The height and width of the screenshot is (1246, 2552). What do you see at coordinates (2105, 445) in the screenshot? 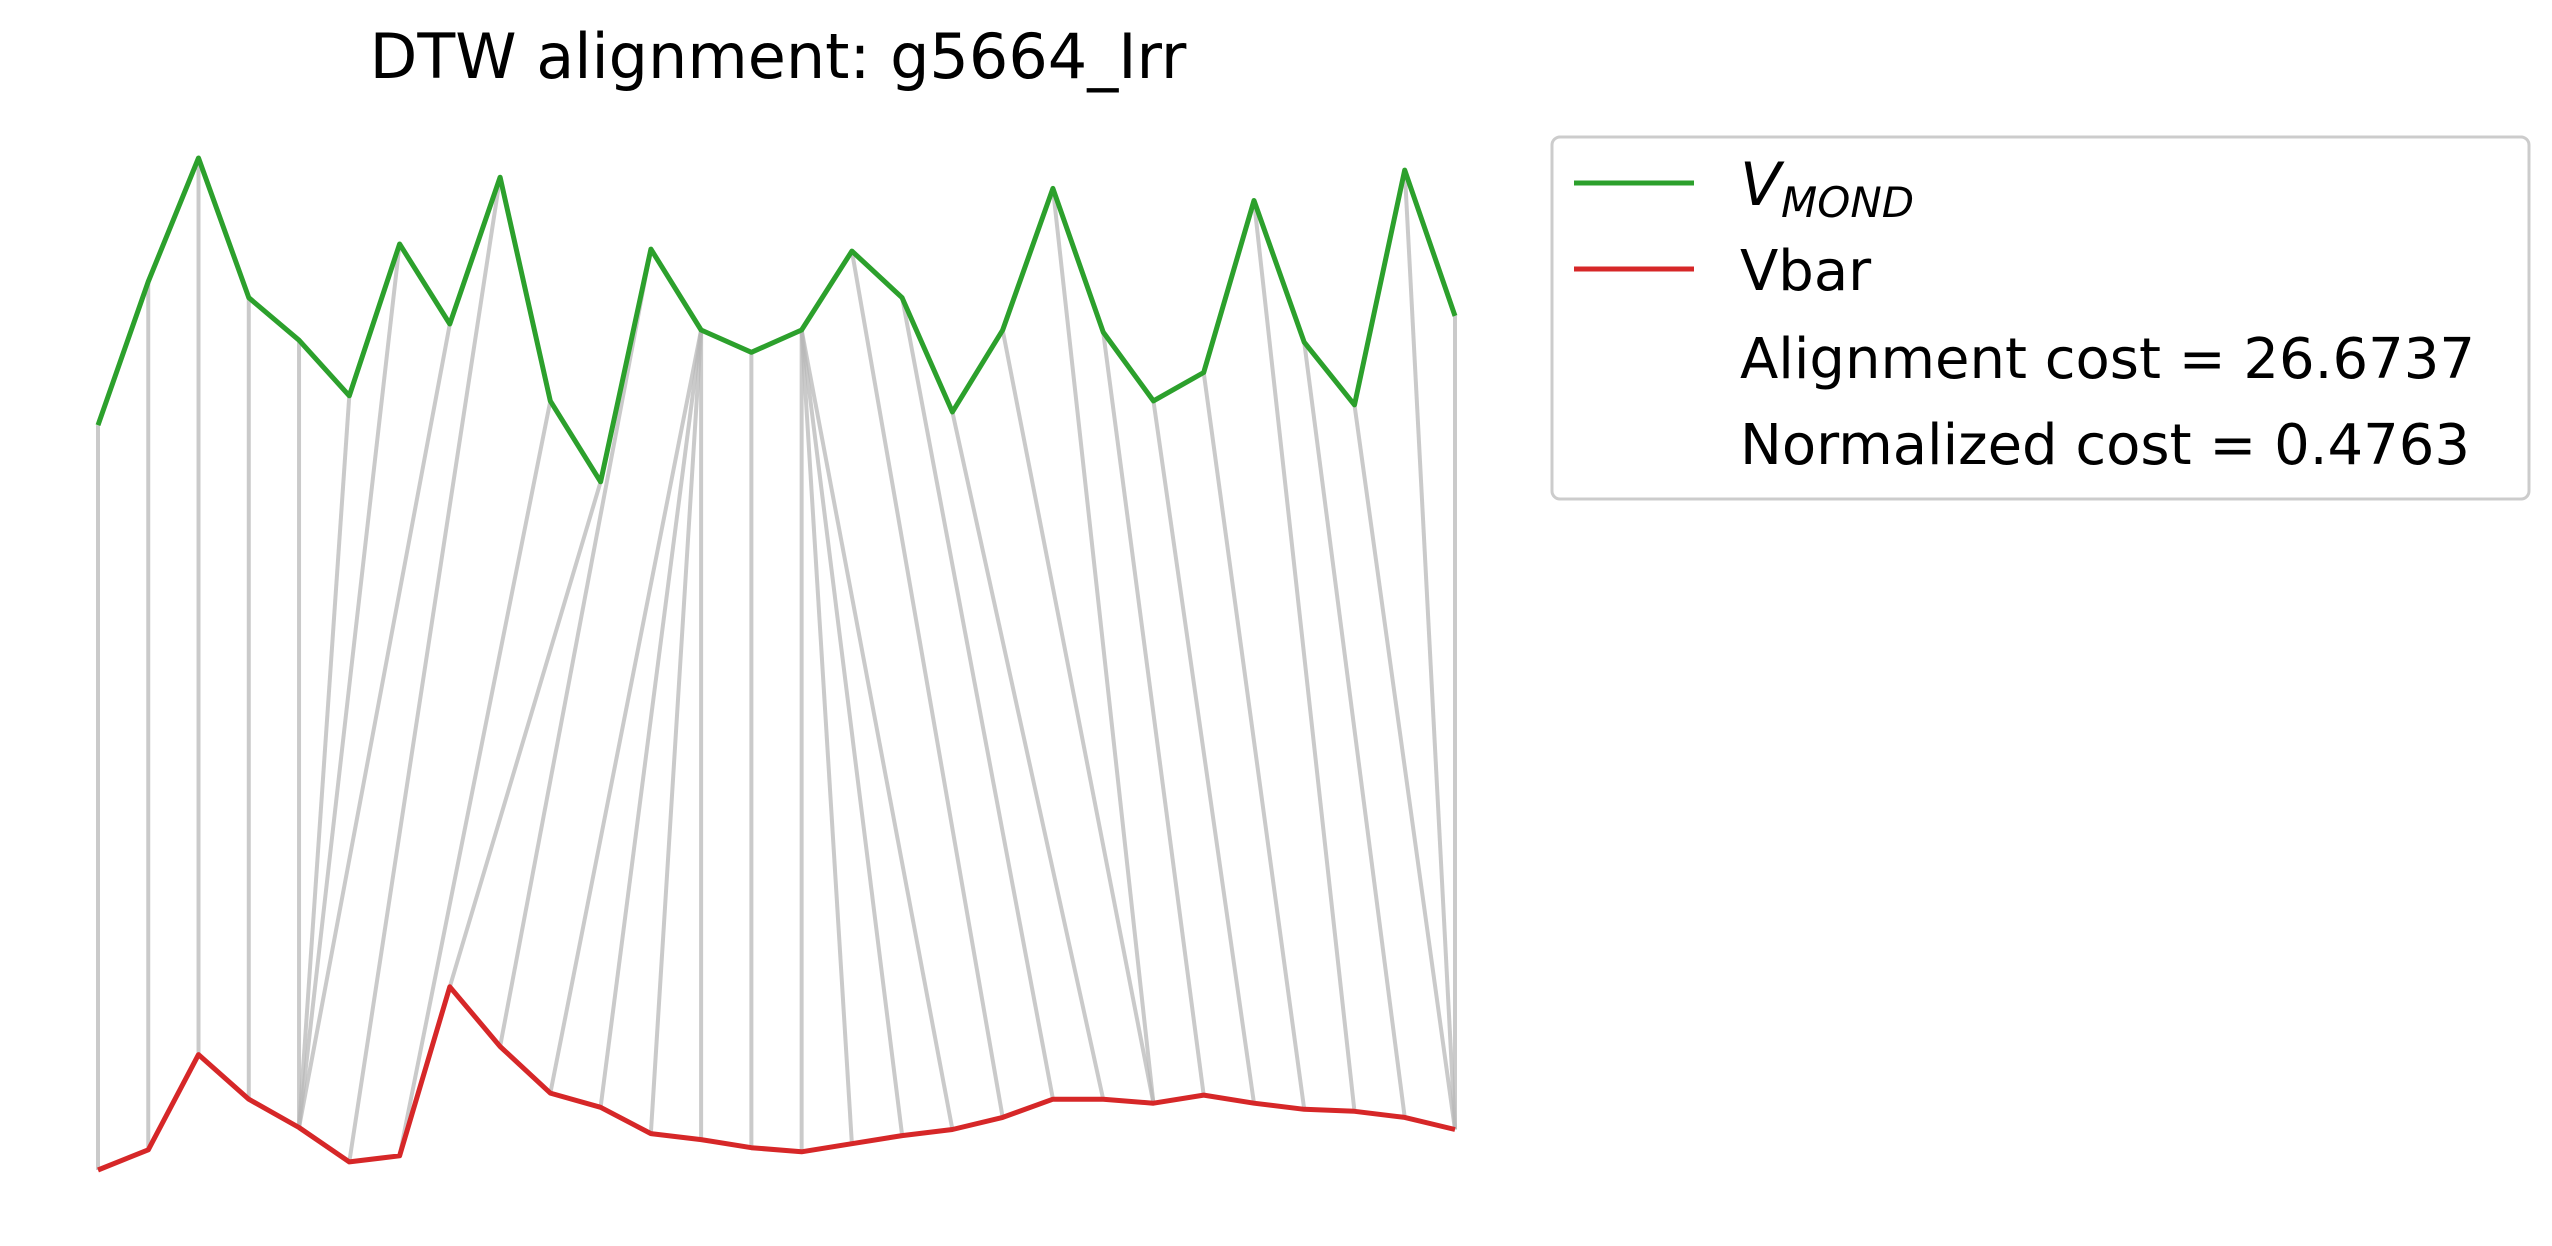
I see `legend-normalized-cost: Normalized cost = 0.4763` at bounding box center [2105, 445].